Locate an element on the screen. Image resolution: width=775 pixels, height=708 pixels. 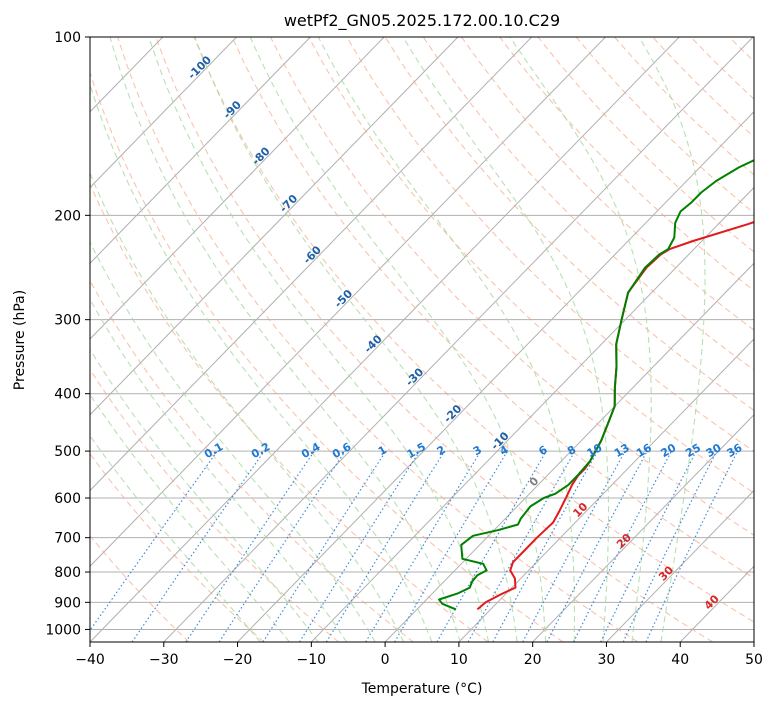
y-tick-label: 700 is located at coordinates (67, 539).